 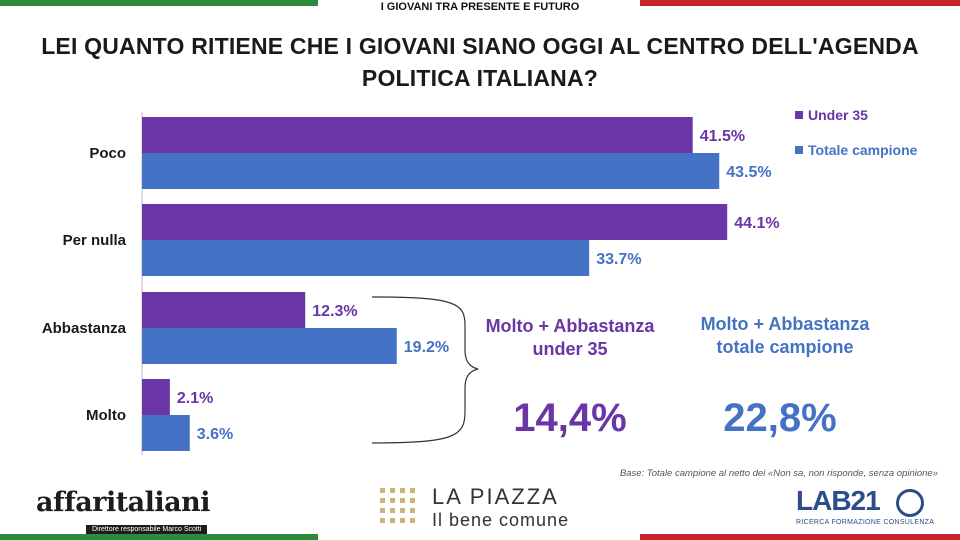 I want to click on category-label: Poco, so click(x=107, y=153).